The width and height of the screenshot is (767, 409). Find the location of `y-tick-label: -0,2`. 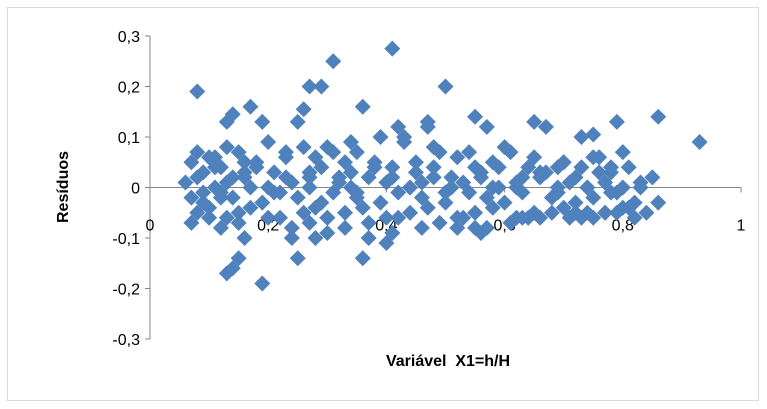

y-tick-label: -0,2 is located at coordinates (126, 290).